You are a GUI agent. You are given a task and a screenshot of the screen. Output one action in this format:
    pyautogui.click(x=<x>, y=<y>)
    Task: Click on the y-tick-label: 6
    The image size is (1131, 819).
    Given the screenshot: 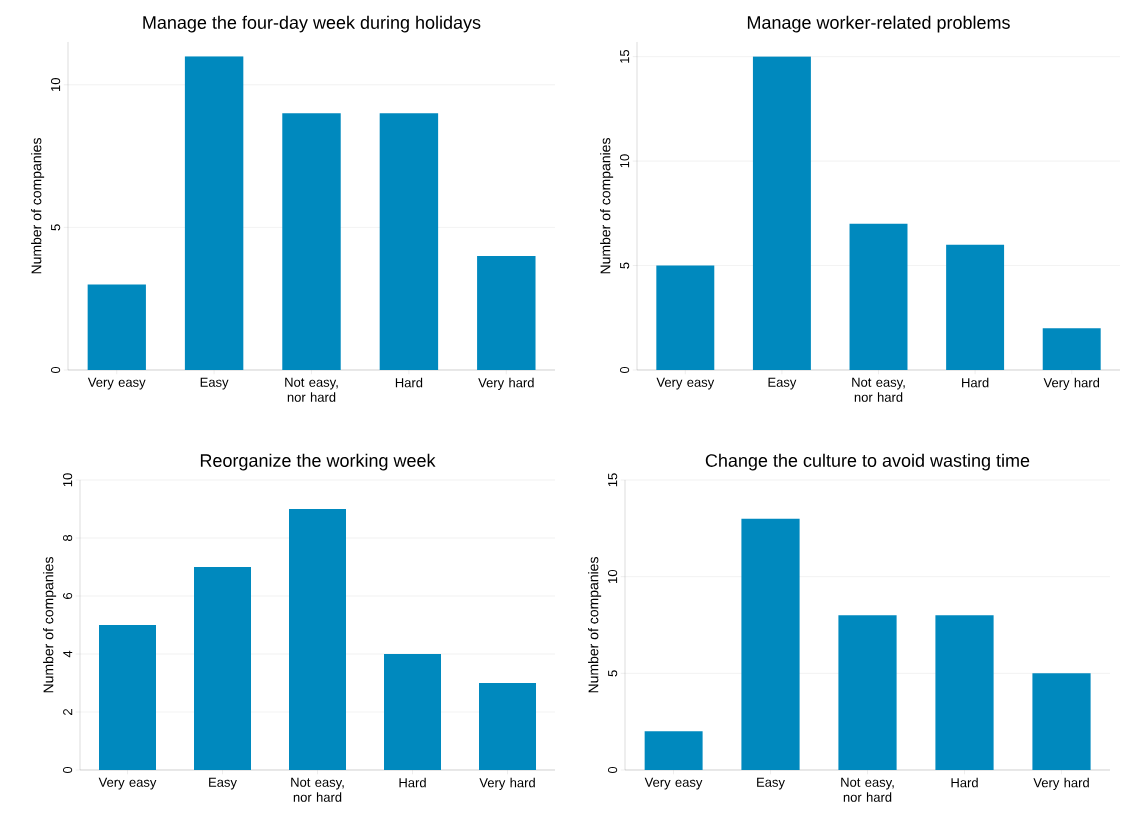 What is the action you would take?
    pyautogui.click(x=68, y=595)
    